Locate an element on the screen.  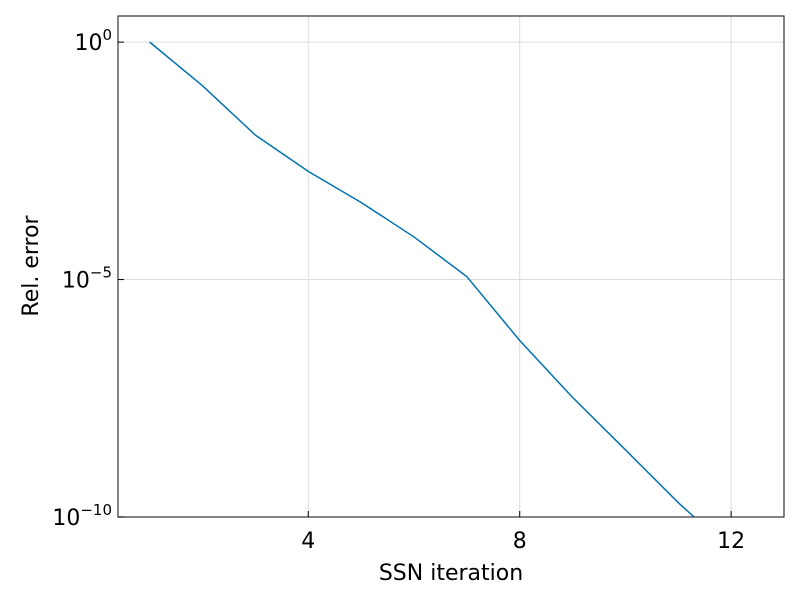
x-tick-label: 12 is located at coordinates (731, 541).